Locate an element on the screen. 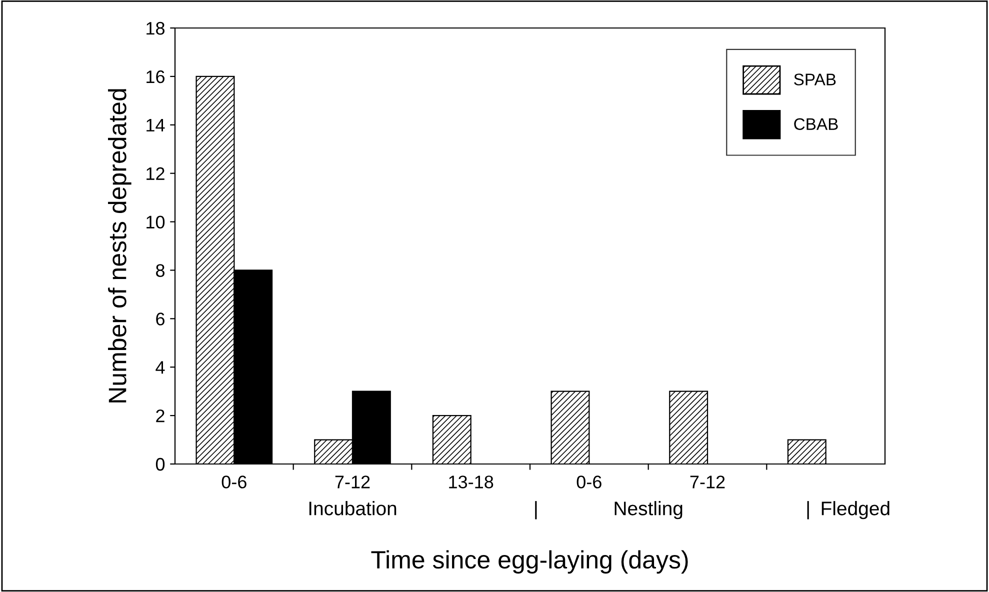  legend-label: SPAB is located at coordinates (815, 80).